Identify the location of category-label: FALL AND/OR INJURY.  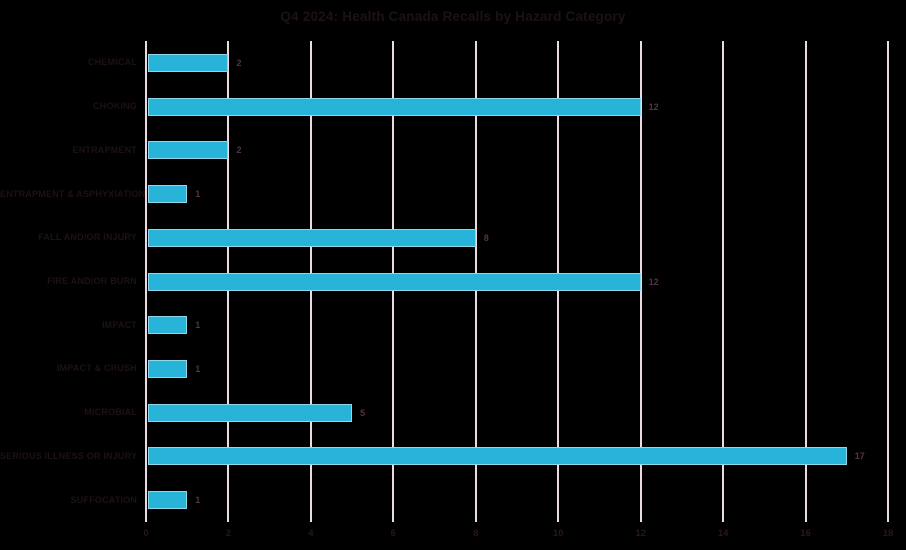
(87, 237).